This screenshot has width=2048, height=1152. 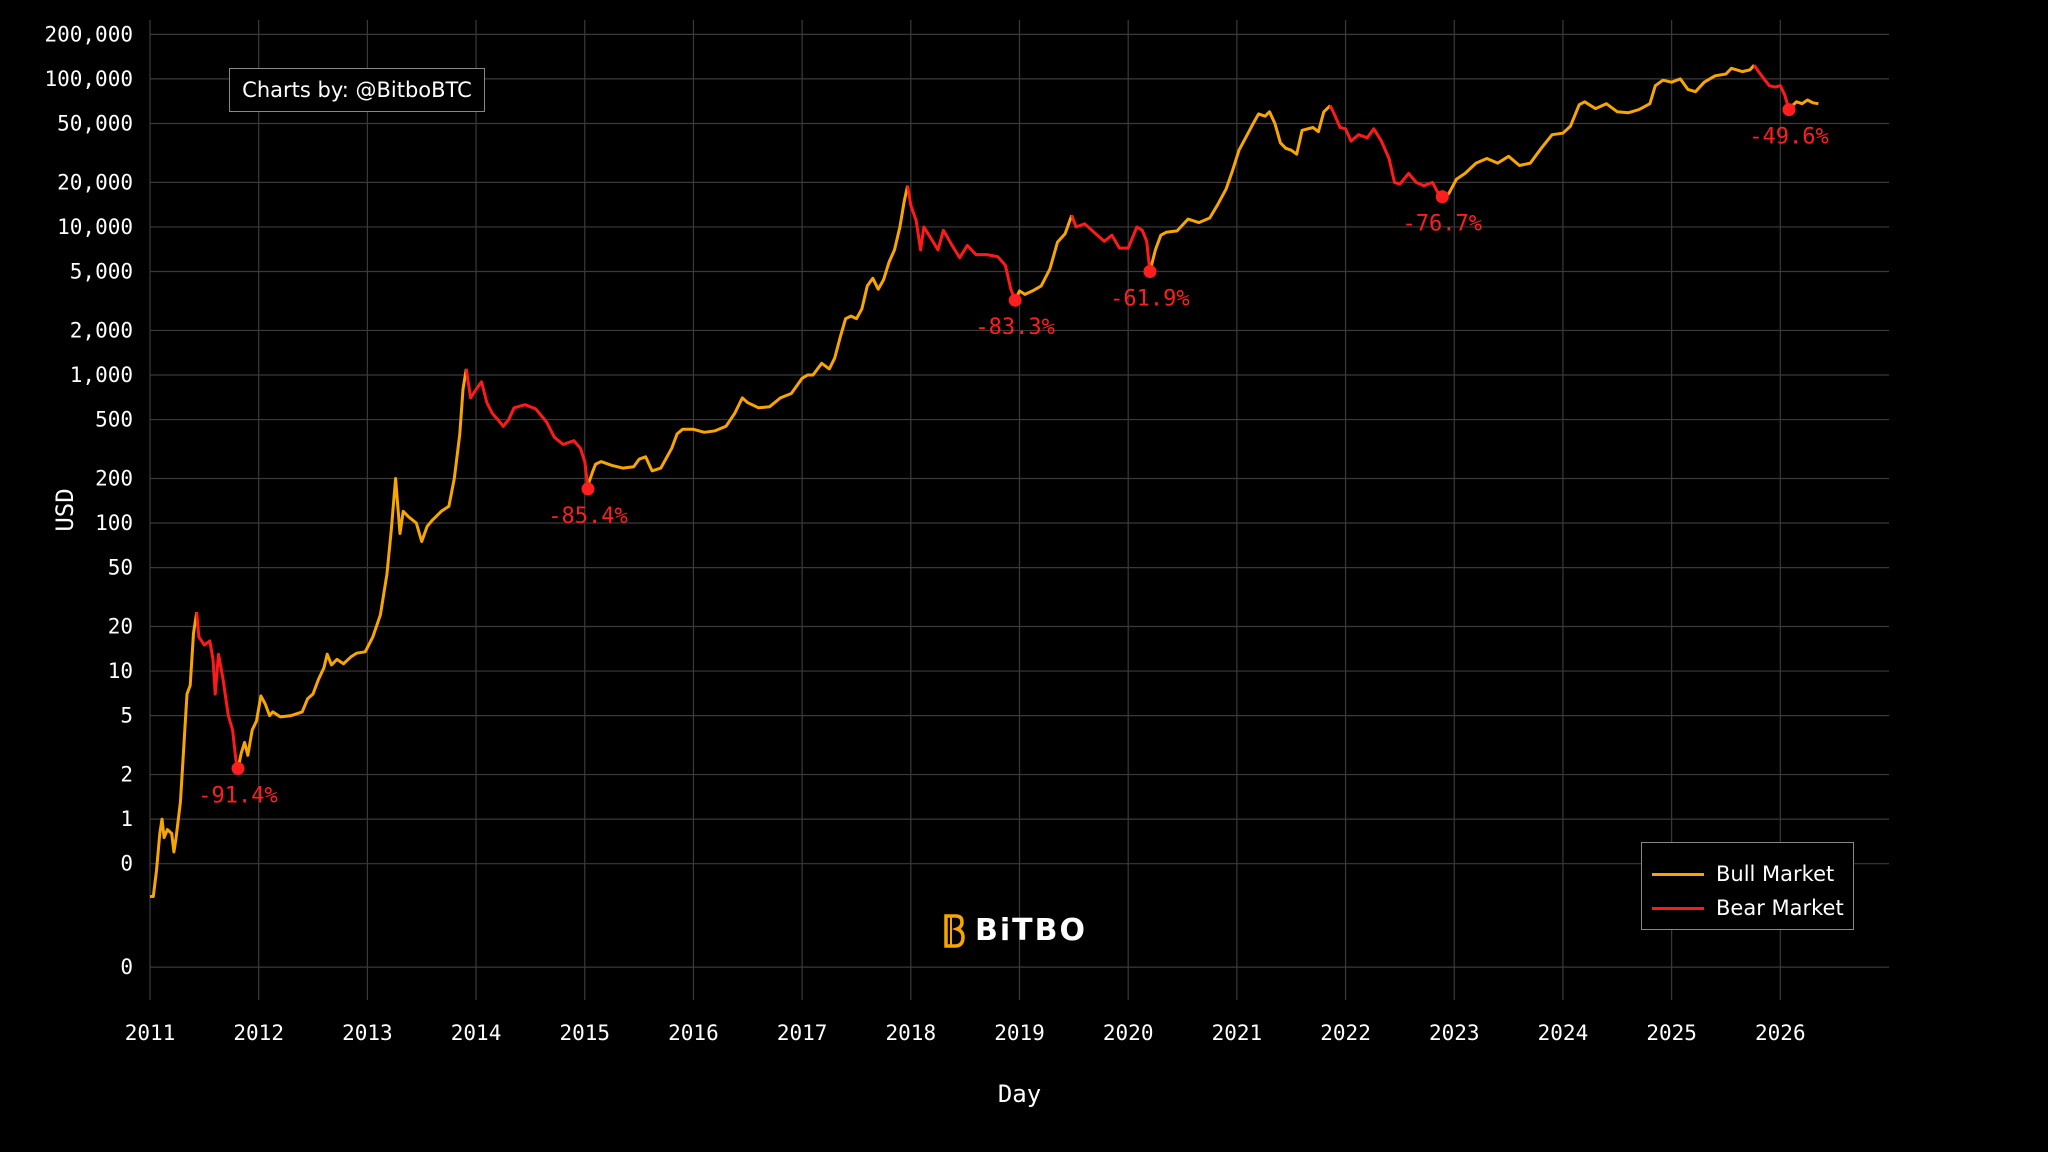 What do you see at coordinates (120, 627) in the screenshot?
I see `y-tick-label: 20` at bounding box center [120, 627].